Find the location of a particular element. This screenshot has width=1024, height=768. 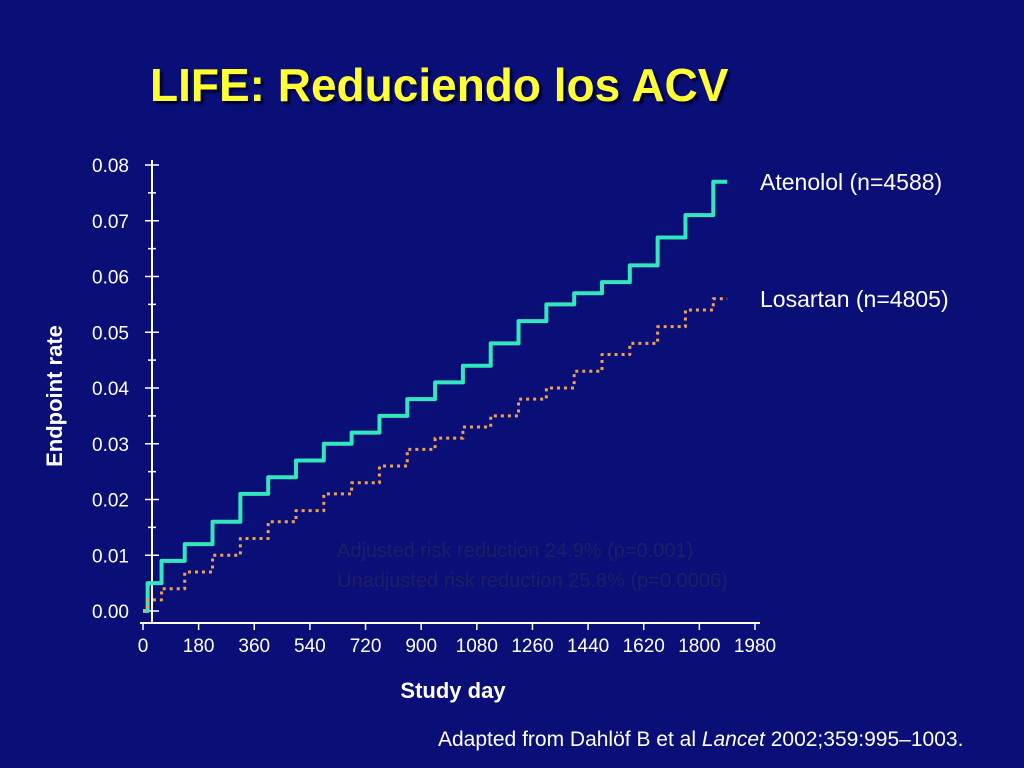

y-tick-label: 0.05 is located at coordinates (110, 333).